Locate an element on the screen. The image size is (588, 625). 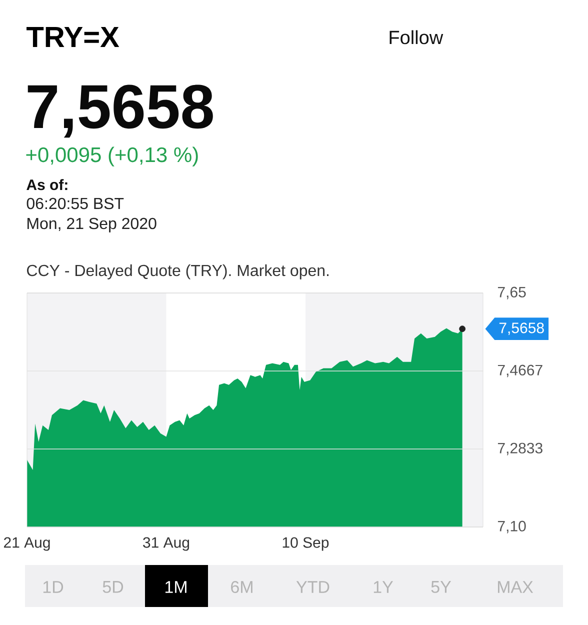
text: 6M is located at coordinates (241, 587).